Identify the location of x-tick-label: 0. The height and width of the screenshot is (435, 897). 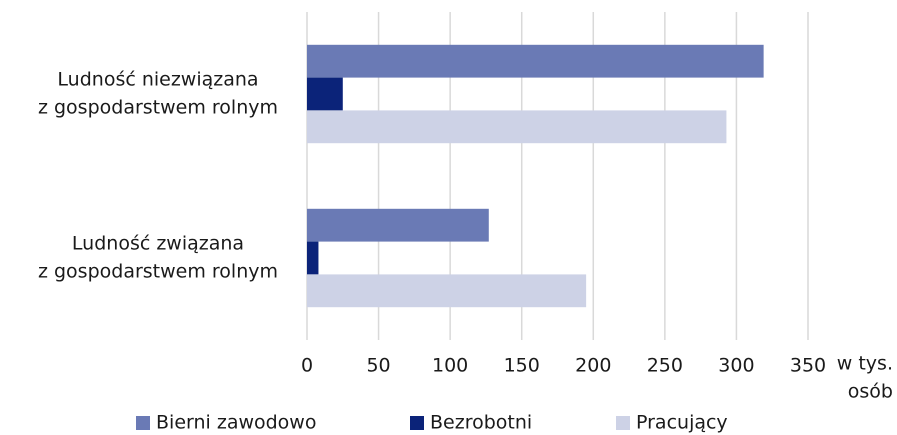
(307, 366).